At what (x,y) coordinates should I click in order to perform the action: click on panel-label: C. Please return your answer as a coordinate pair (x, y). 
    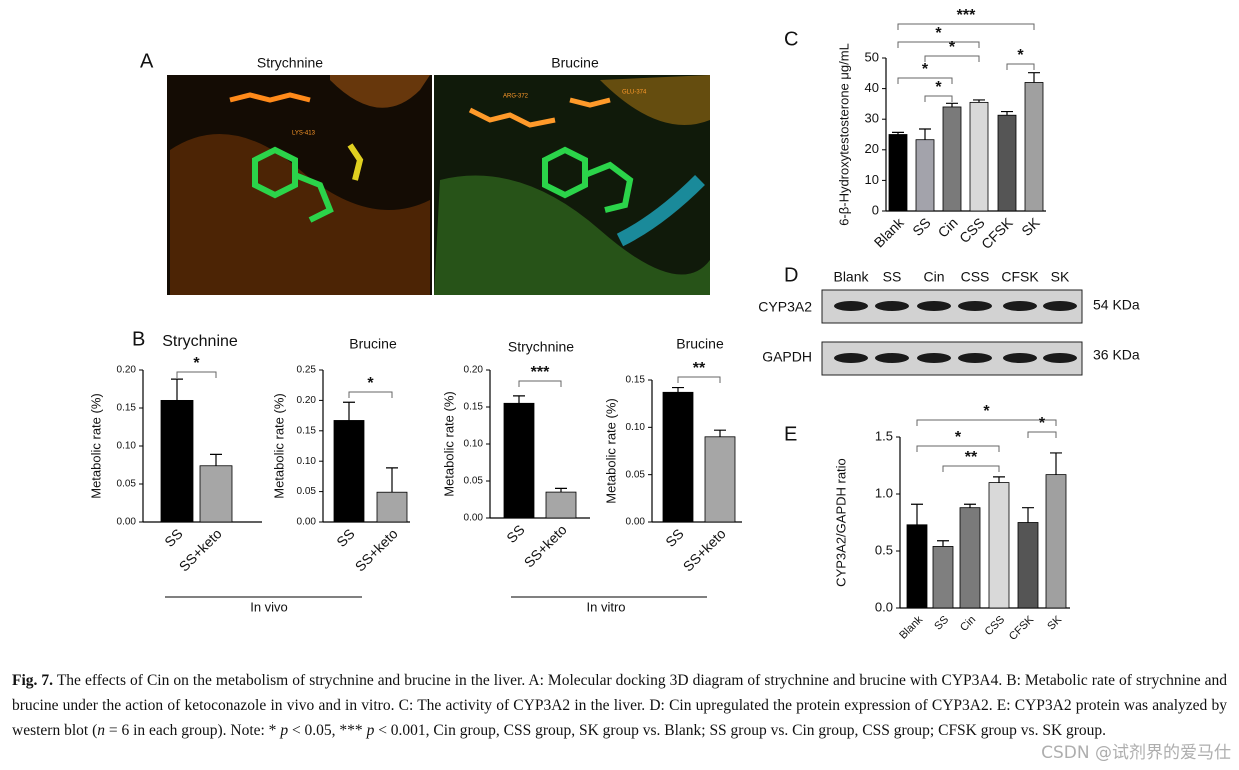
    Looking at the image, I should click on (791, 39).